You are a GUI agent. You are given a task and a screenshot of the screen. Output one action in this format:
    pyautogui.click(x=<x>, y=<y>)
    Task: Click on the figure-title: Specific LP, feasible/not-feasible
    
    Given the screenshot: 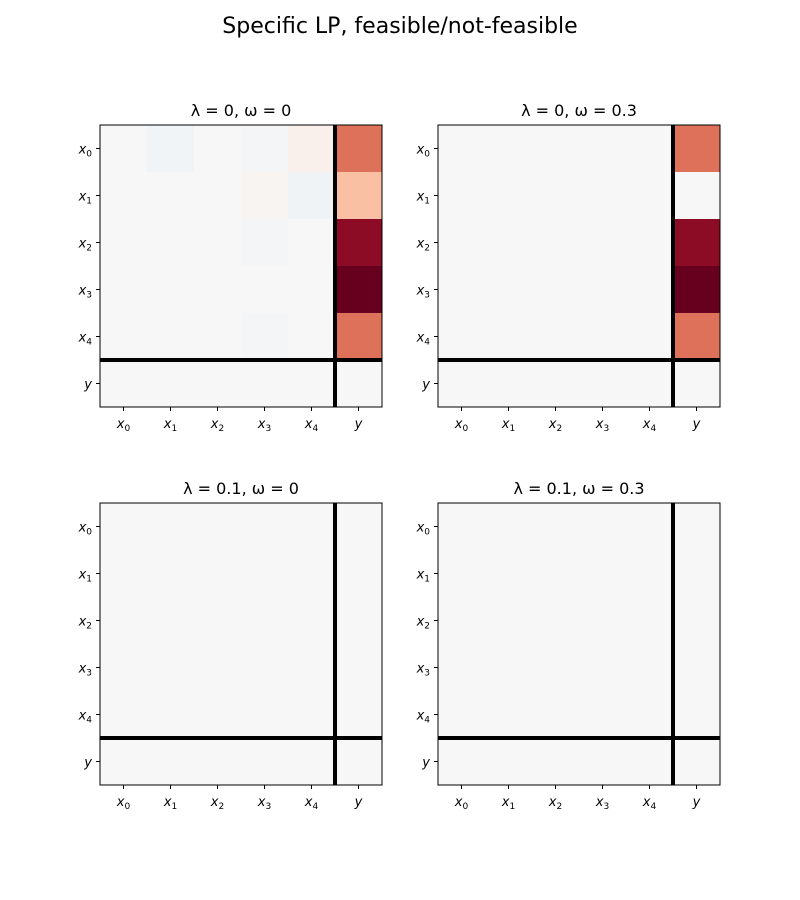 What is the action you would take?
    pyautogui.click(x=400, y=26)
    